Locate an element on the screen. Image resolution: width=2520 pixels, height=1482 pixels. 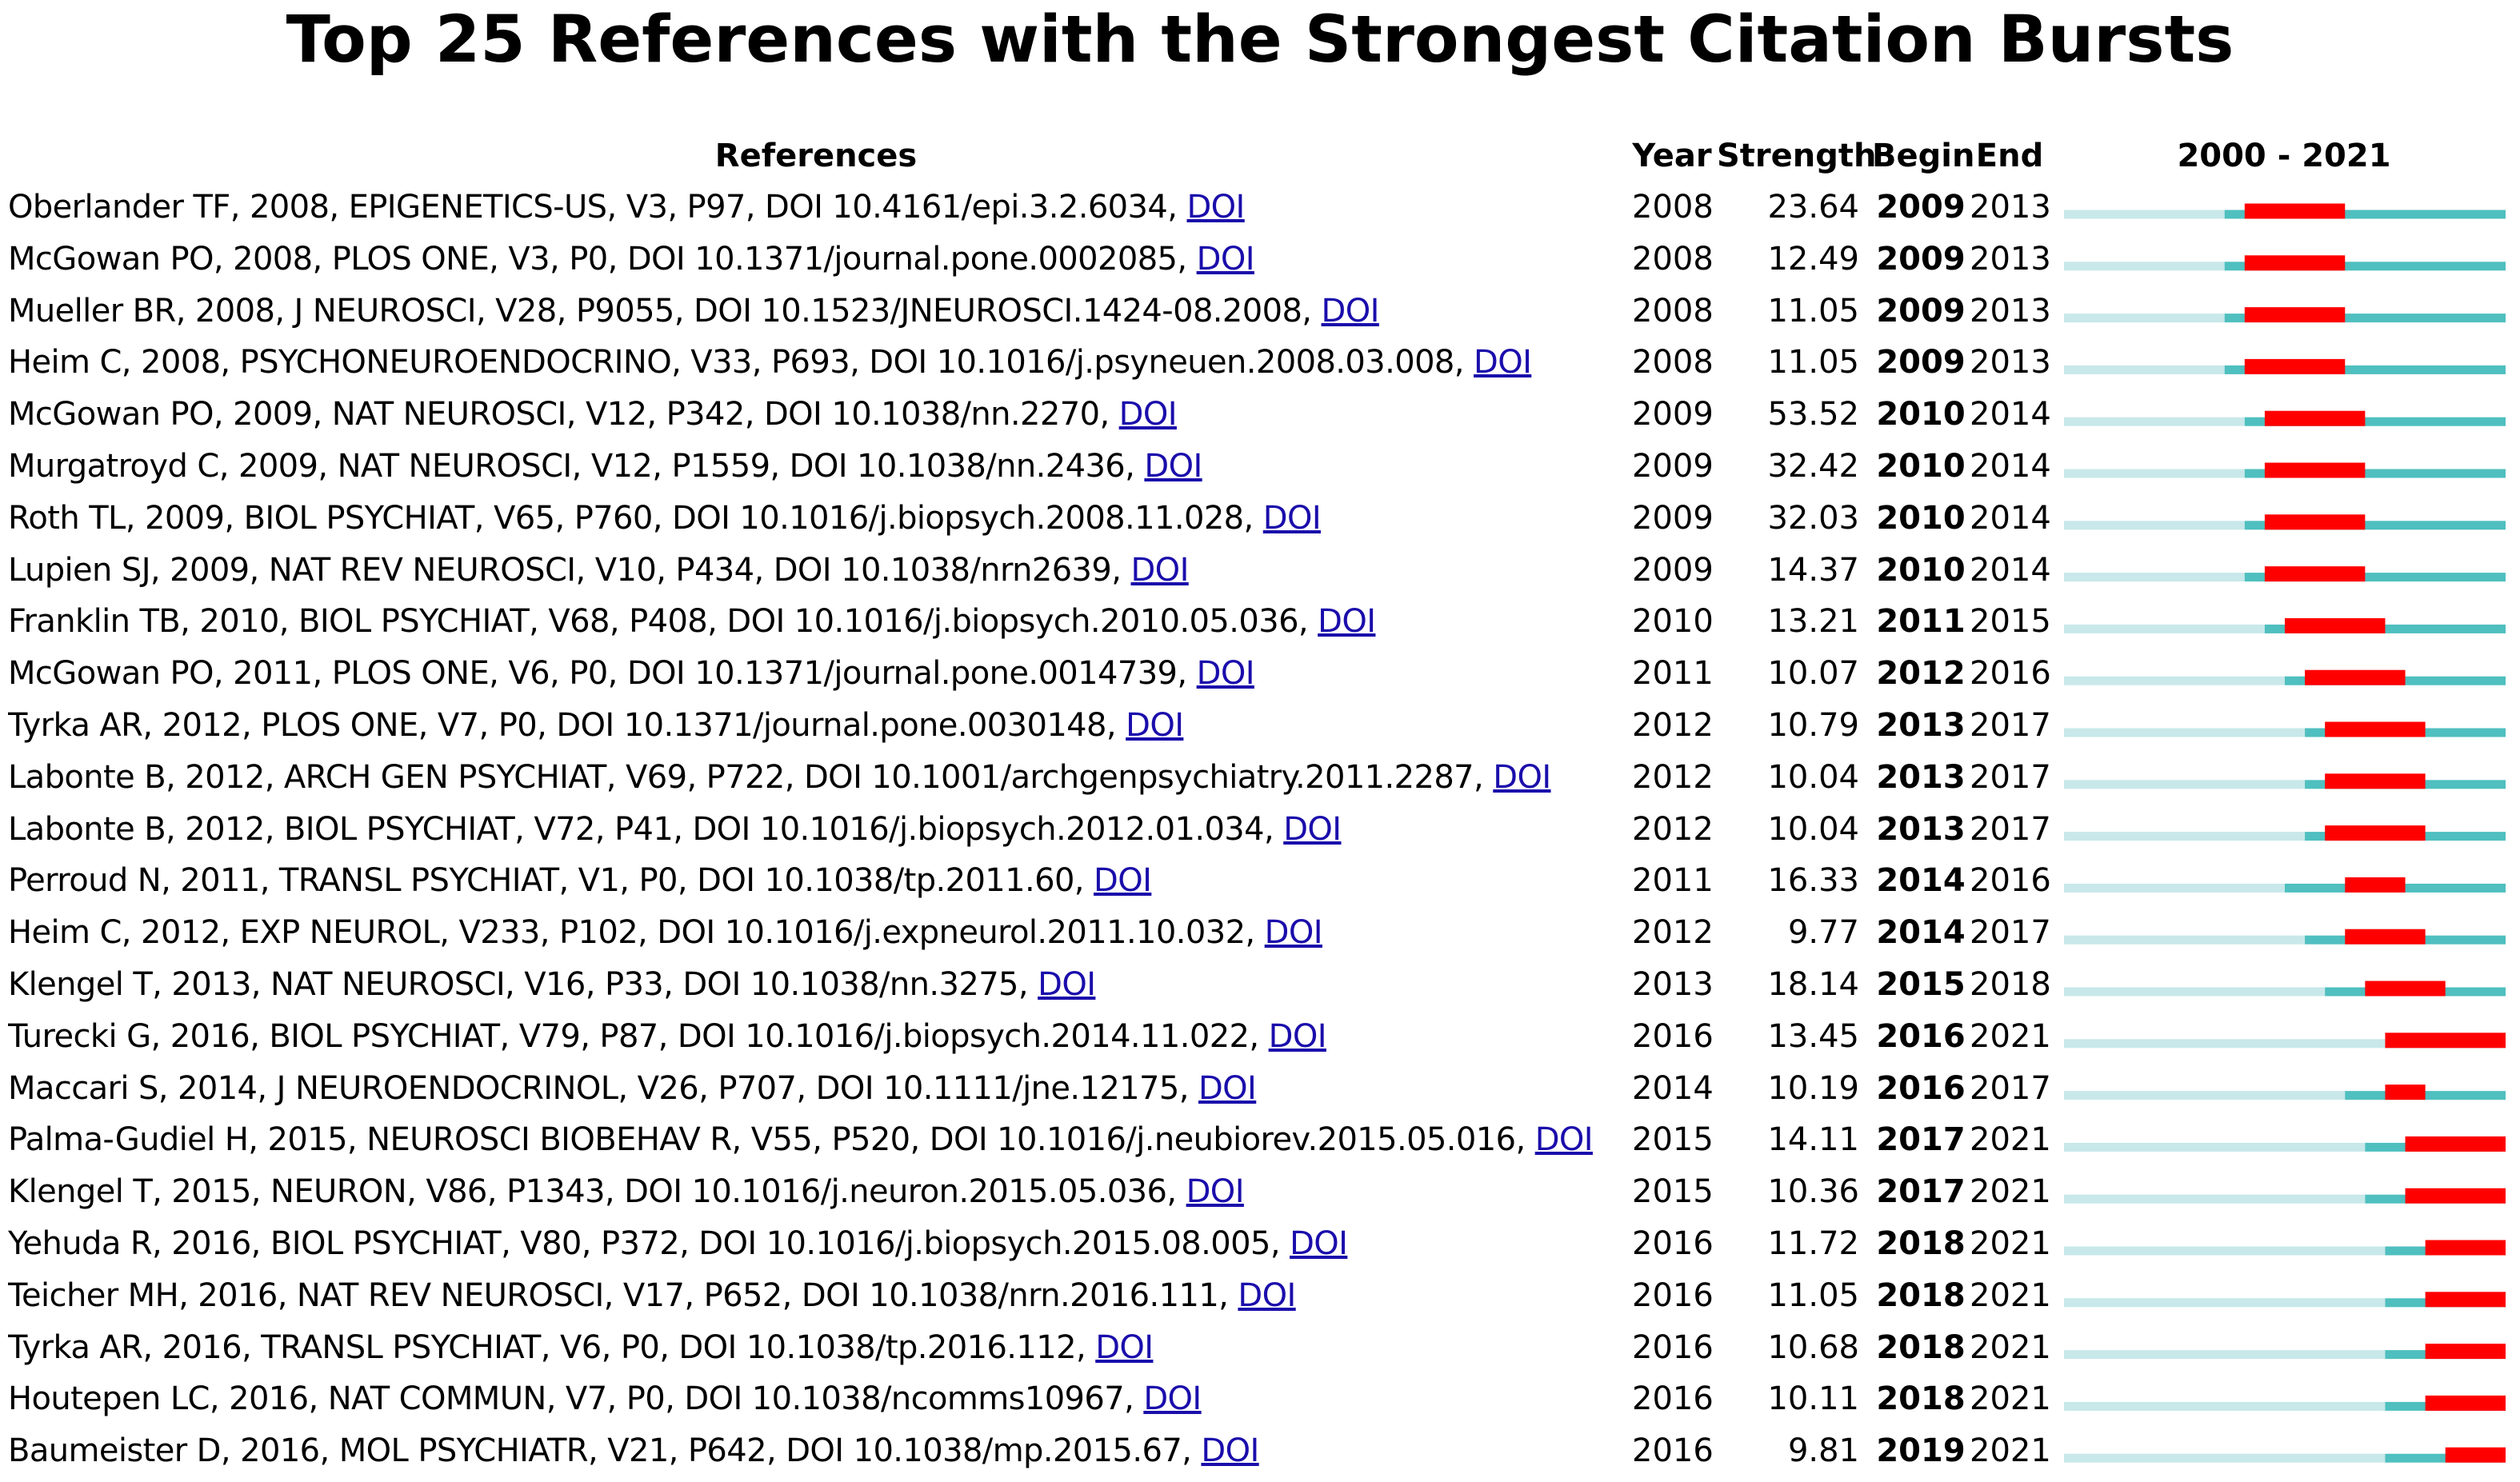
end-header: End is located at coordinates (2009, 156).